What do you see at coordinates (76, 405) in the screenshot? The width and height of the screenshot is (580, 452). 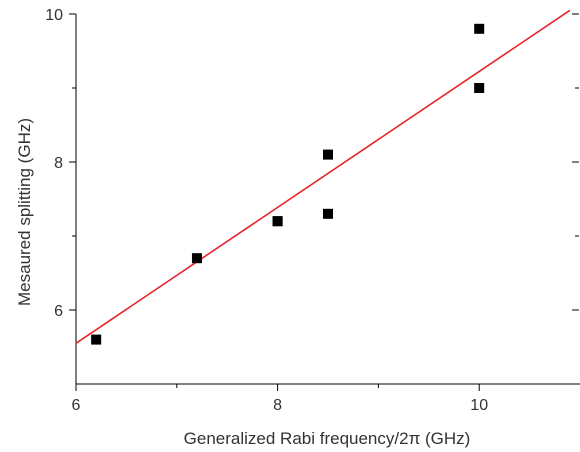 I see `x-tick-label: 6` at bounding box center [76, 405].